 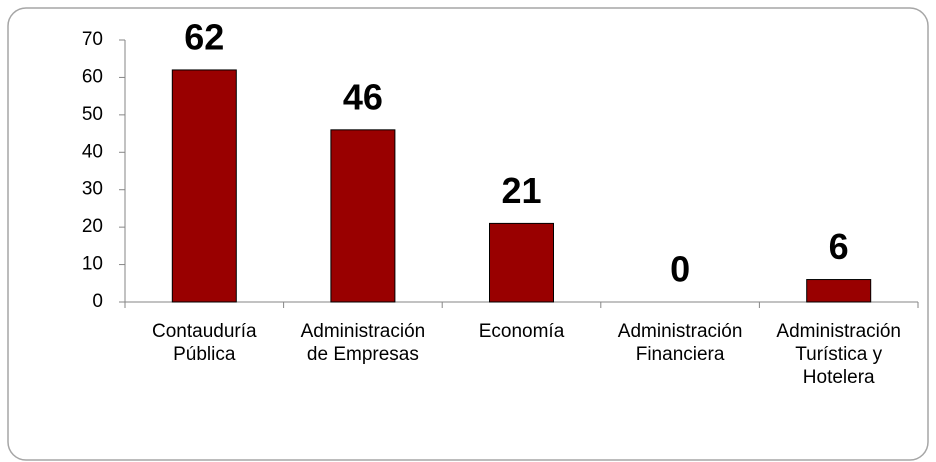 I want to click on y-tick-label: 0, so click(x=97, y=301).